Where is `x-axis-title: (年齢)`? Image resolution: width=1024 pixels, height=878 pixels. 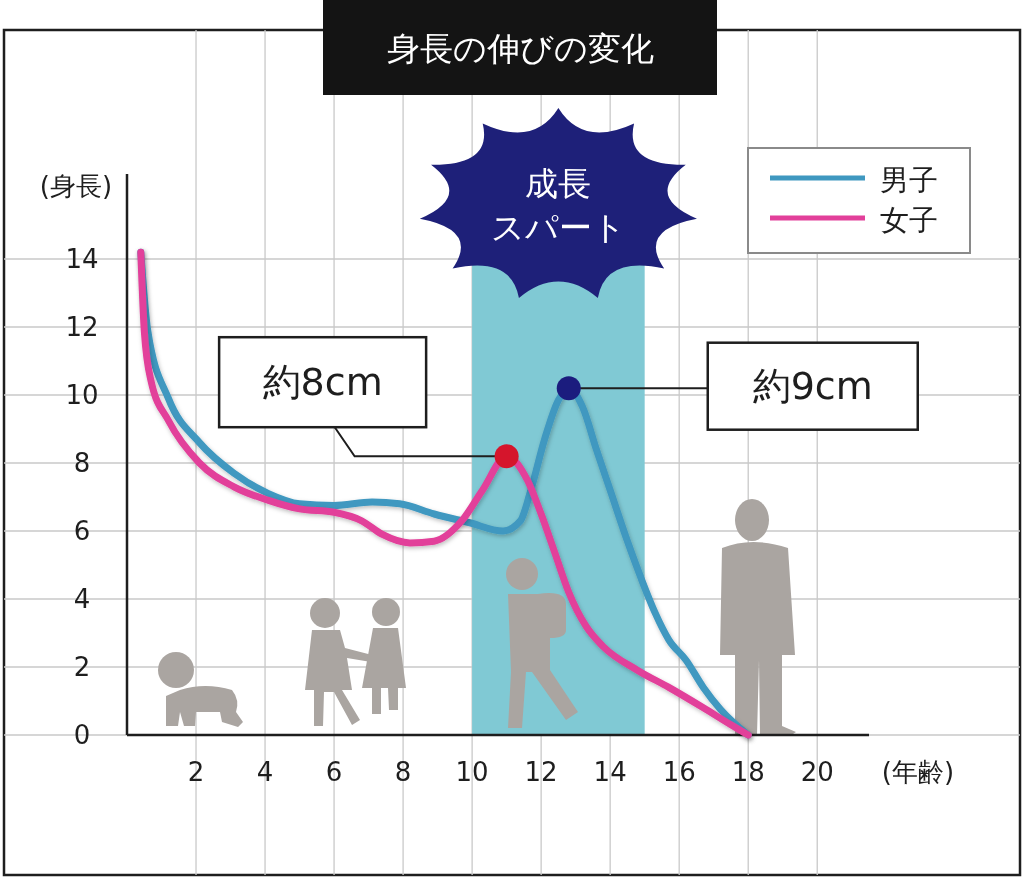 x-axis-title: (年齢) is located at coordinates (918, 772).